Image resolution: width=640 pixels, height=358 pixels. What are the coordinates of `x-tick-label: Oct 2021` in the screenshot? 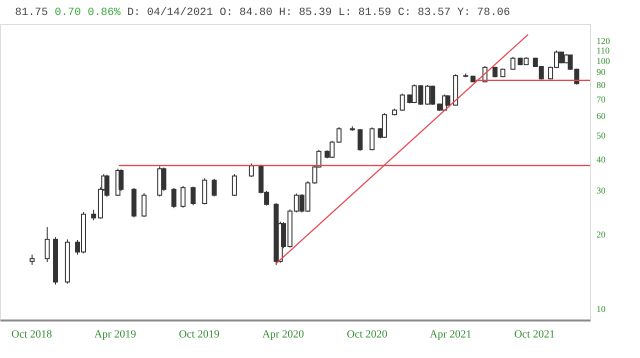 It's located at (534, 334).